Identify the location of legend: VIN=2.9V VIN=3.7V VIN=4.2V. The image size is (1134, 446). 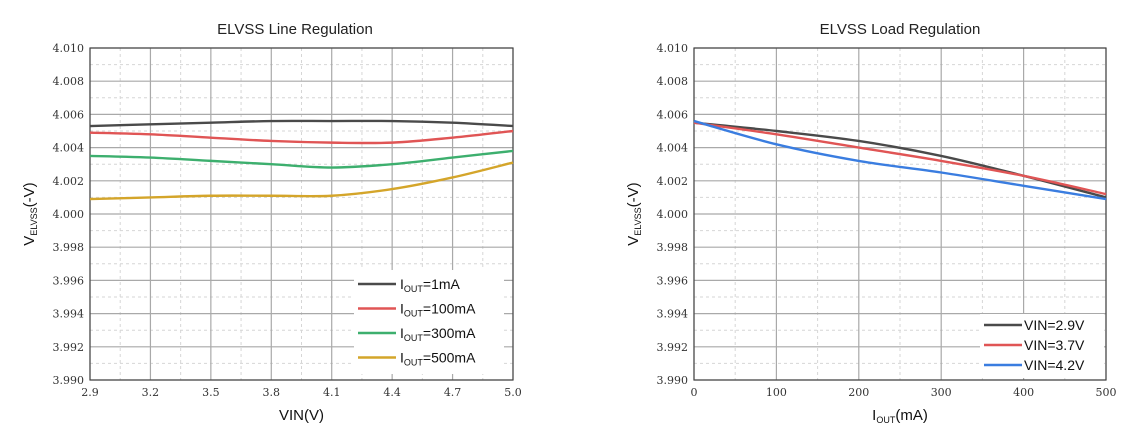
(1042, 346).